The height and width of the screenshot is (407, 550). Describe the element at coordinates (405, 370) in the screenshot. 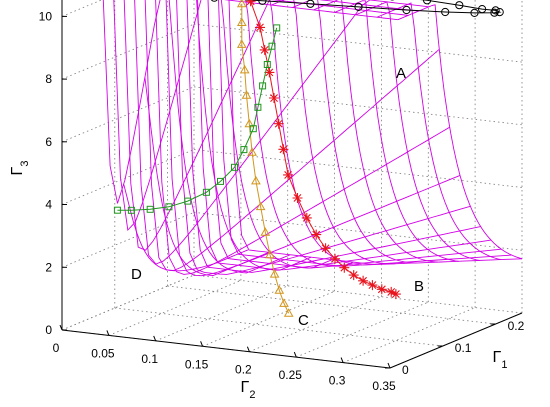

I see `x-tick-label: 0` at that location.